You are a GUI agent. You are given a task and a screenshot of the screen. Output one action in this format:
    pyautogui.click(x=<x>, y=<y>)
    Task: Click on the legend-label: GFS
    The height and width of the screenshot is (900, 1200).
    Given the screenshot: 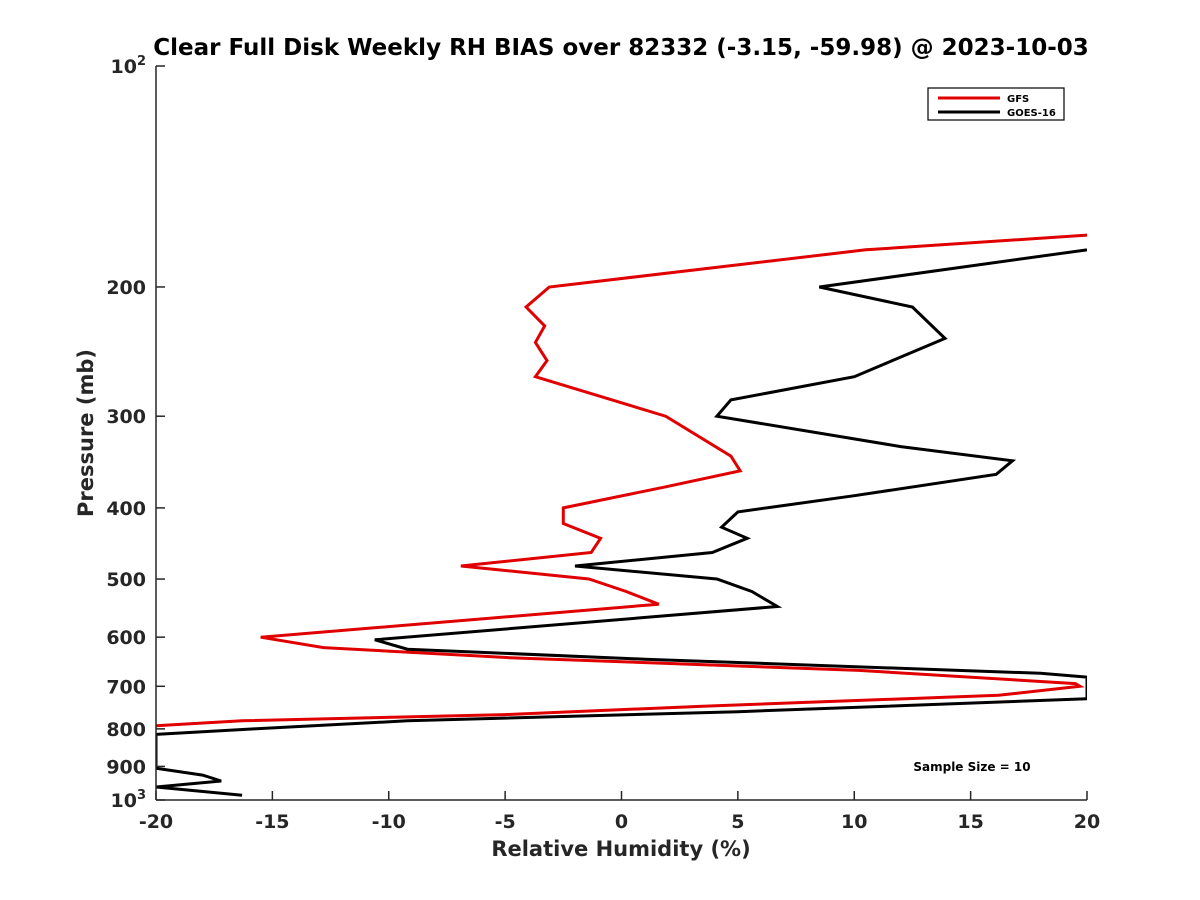 What is the action you would take?
    pyautogui.click(x=1018, y=99)
    